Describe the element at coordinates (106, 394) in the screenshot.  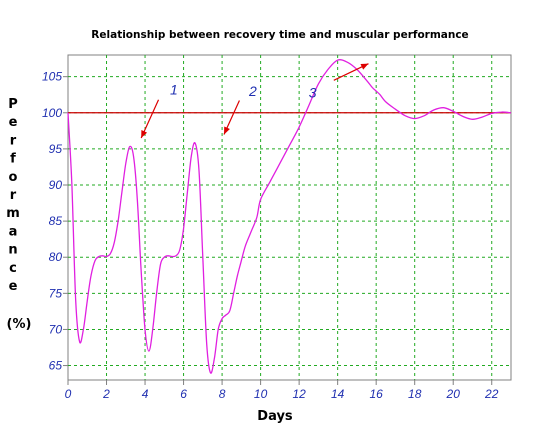
I see `x-tick-label: 2` at that location.